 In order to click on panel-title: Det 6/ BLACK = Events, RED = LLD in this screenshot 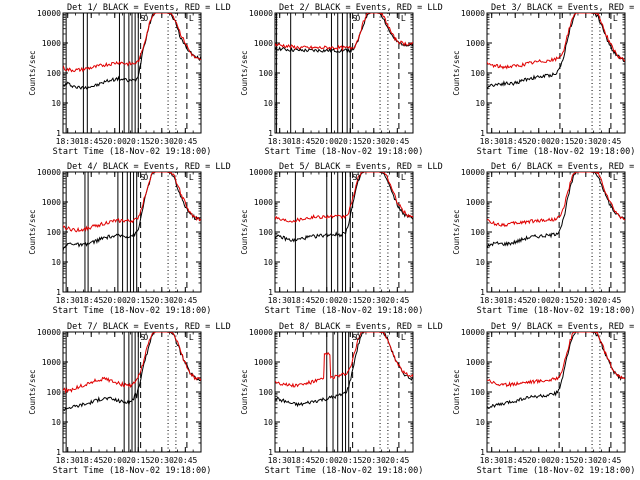, I will do `click(565, 167)`.